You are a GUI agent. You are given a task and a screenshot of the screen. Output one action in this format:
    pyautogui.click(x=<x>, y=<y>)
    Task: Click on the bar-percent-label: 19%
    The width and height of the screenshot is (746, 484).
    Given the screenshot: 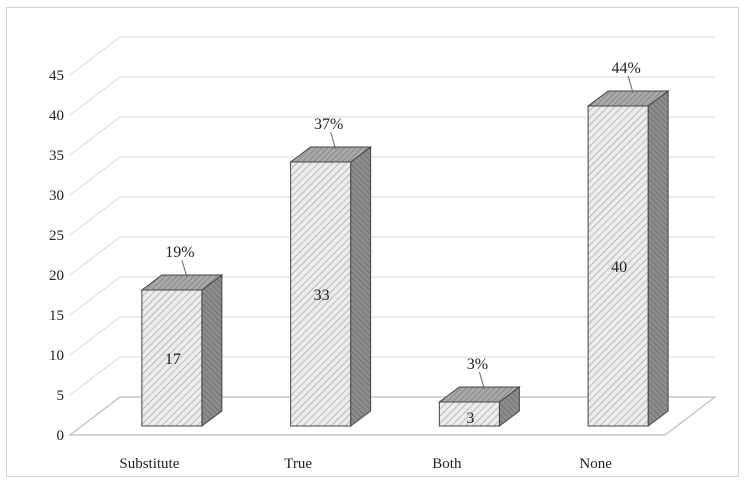 What is the action you would take?
    pyautogui.click(x=179, y=252)
    